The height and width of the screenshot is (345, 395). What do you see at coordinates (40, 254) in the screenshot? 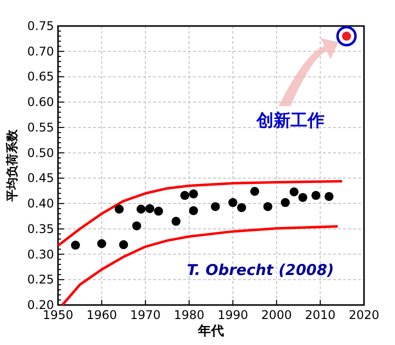
I see `y-tick-label: 0.30` at bounding box center [40, 254].